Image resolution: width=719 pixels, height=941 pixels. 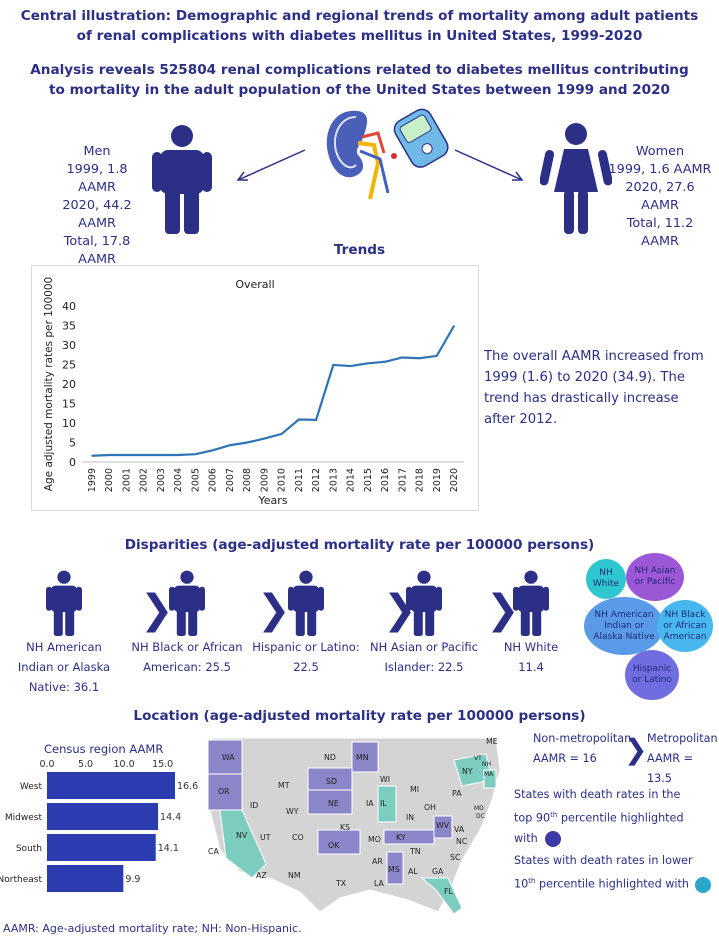 What do you see at coordinates (531, 647) in the screenshot?
I see `disparity-label-line: NH White` at bounding box center [531, 647].